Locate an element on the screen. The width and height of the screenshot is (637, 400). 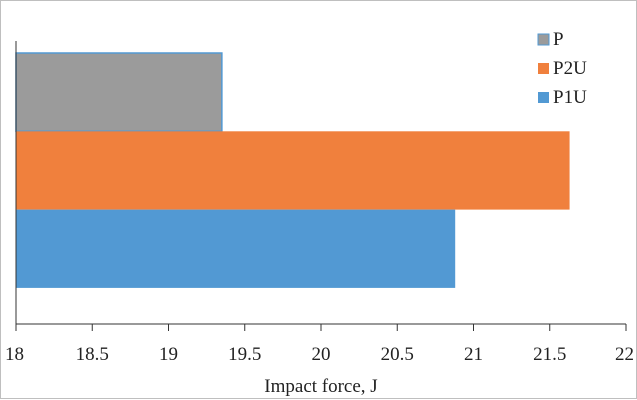
x-axis-title: Impact force, J is located at coordinates (320, 386).